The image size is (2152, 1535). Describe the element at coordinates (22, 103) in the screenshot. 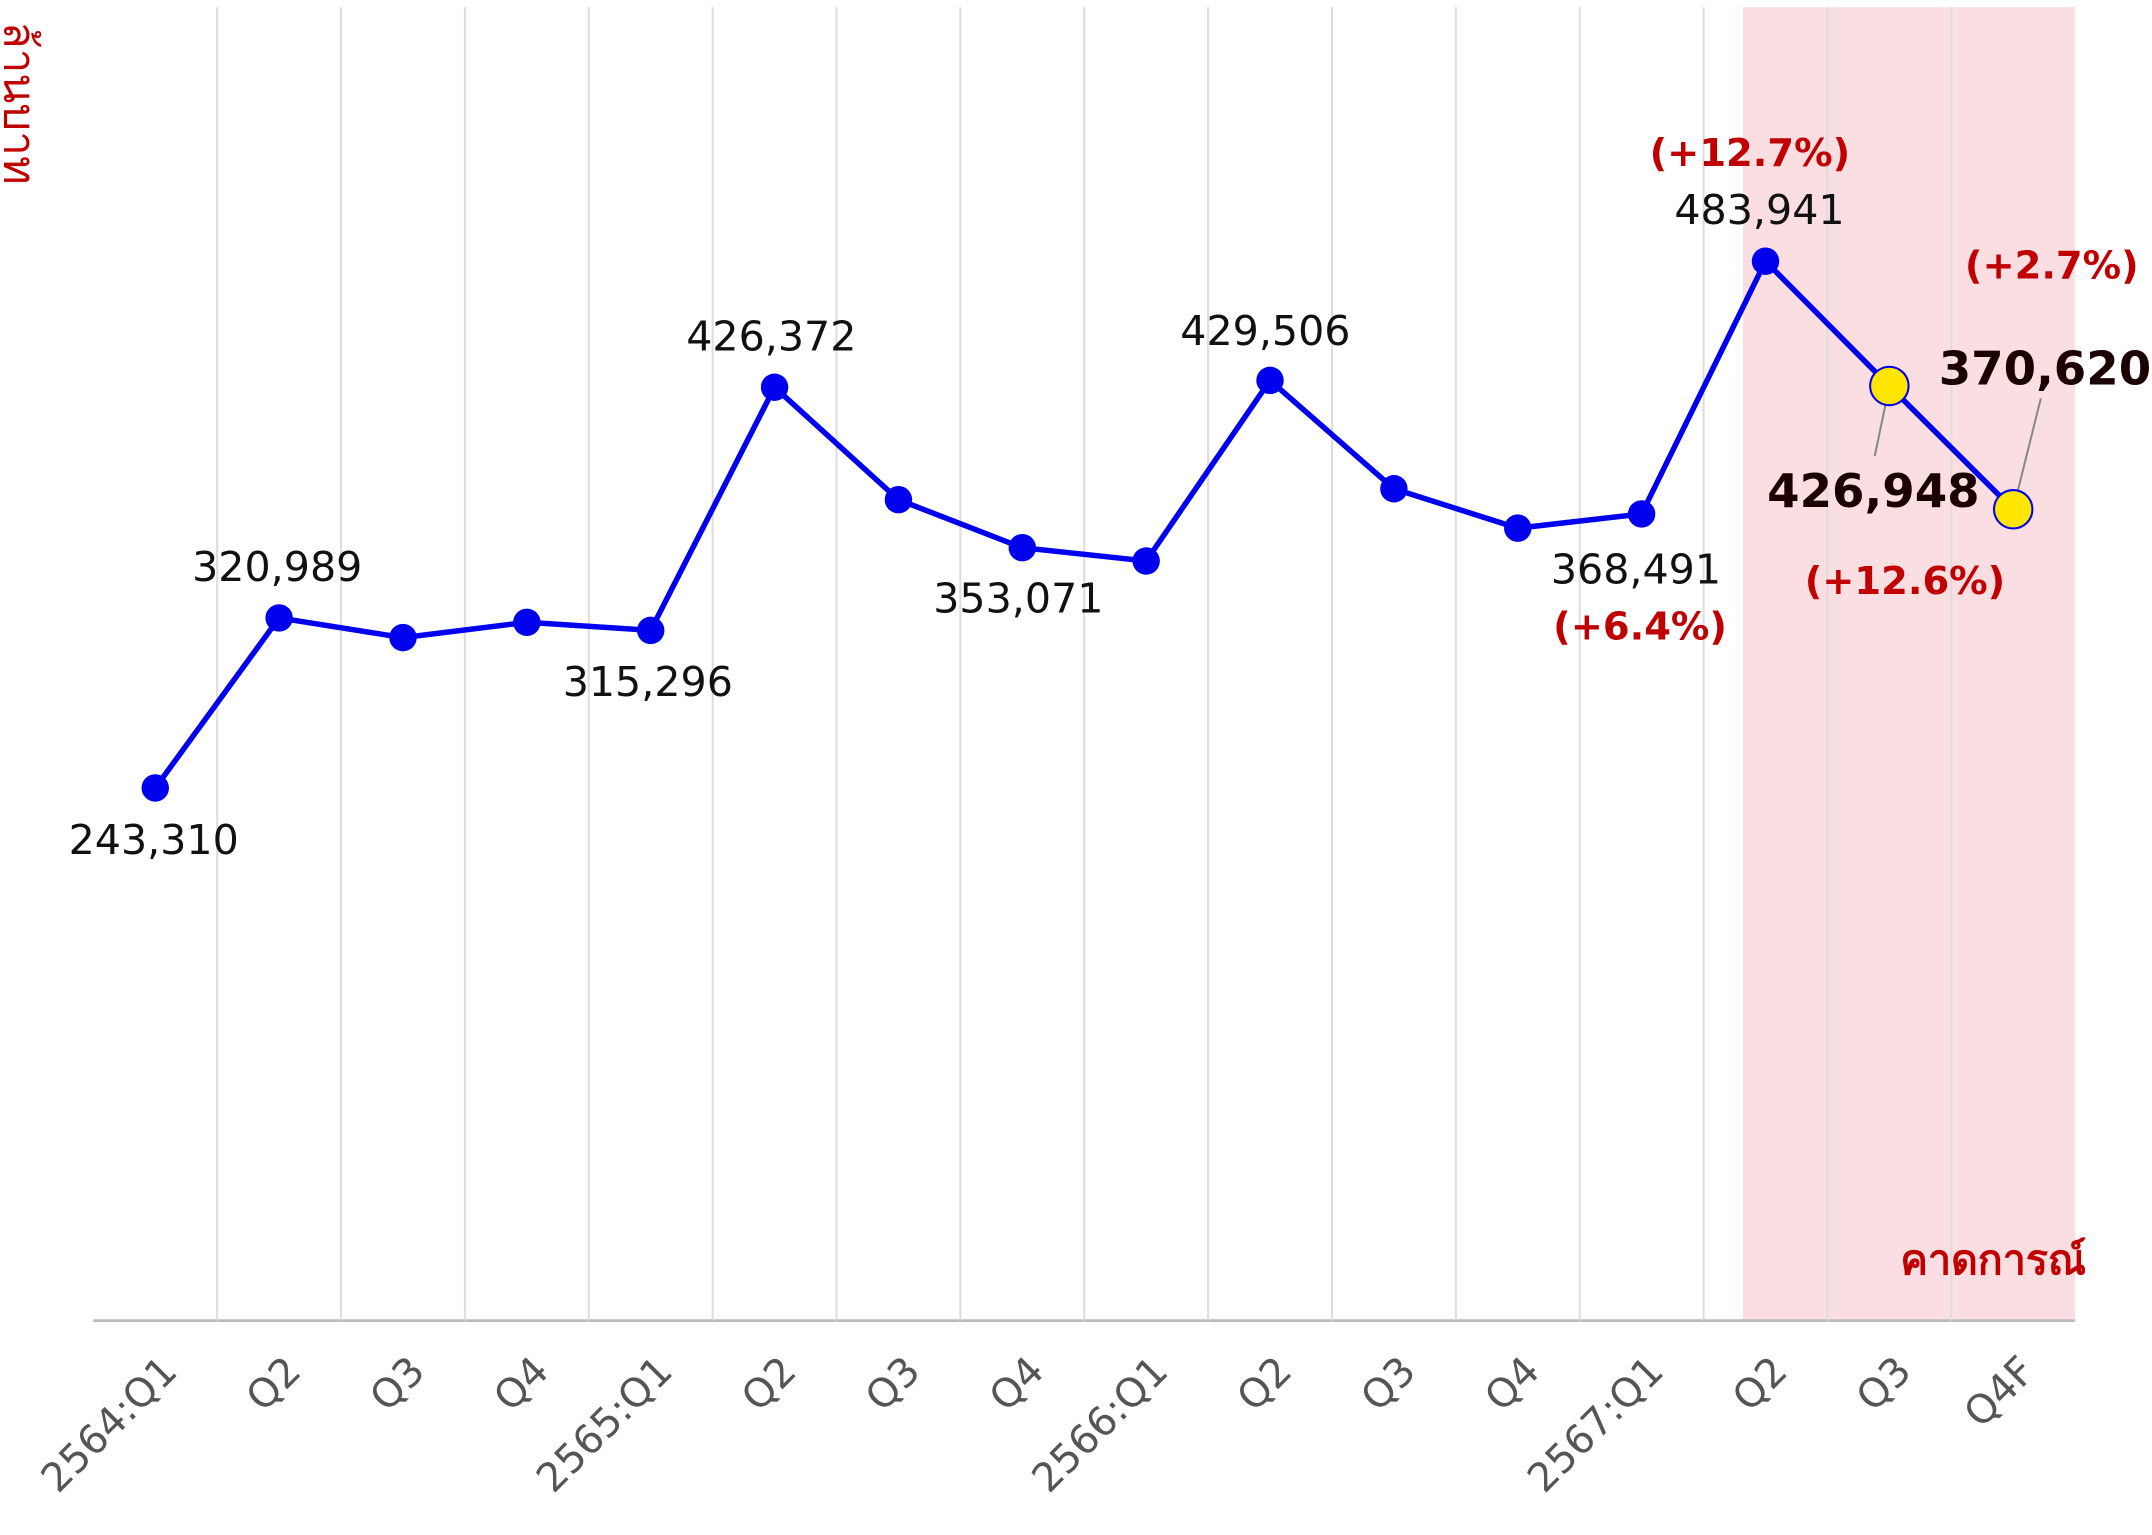

I see `y-axis-label: ล้านบาท` at that location.